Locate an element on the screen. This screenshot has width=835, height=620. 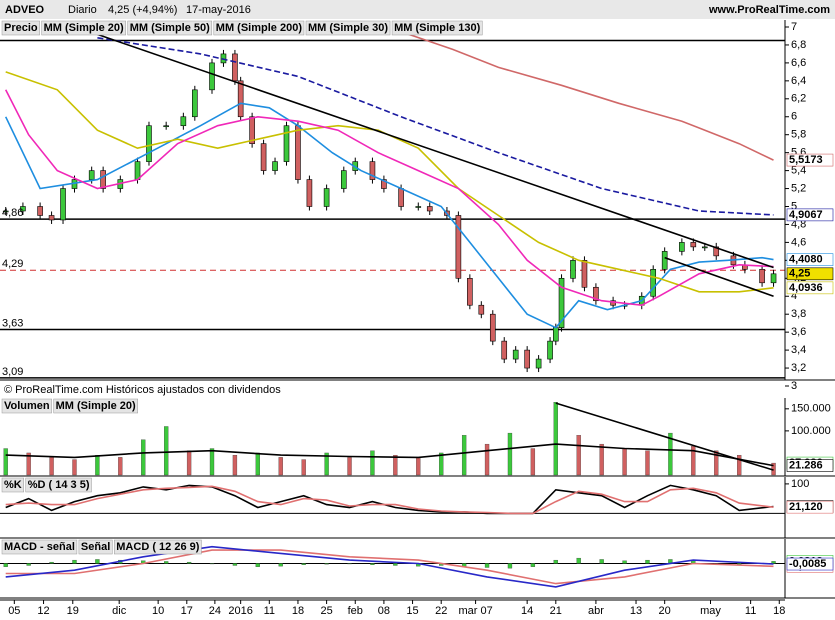
x-tick-label: 20 is located at coordinates (665, 611).